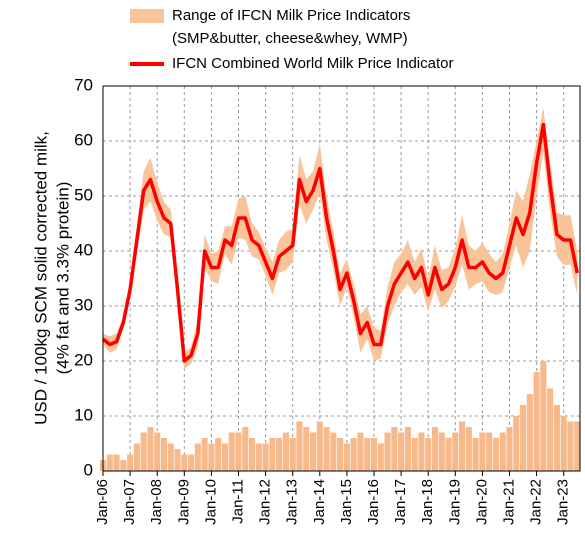  I want to click on x-tick-label: Jan-21, so click(508, 502).